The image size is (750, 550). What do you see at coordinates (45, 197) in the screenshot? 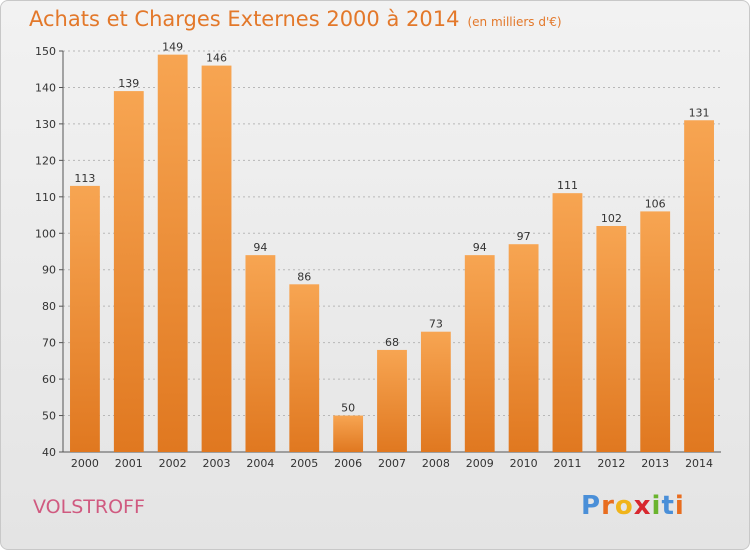
I see `y-tick-label: 110` at bounding box center [45, 197].